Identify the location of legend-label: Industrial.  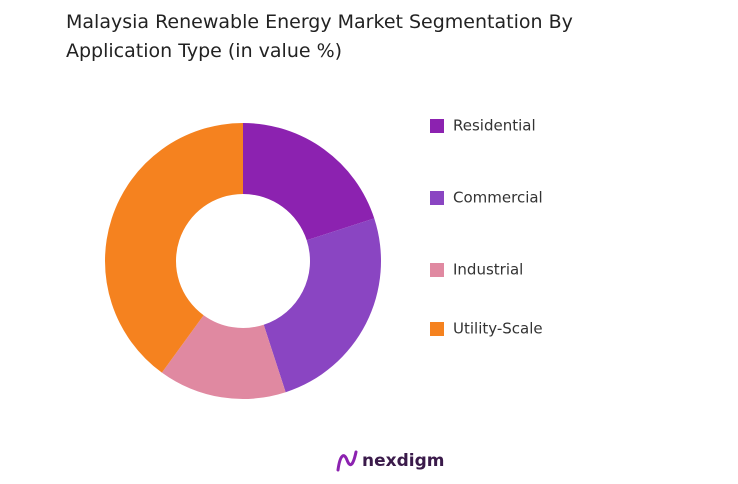
(488, 270).